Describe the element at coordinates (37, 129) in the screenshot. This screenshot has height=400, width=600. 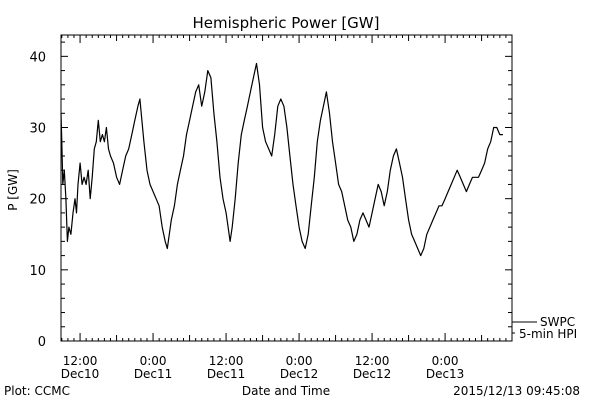
I see `y-tick-label: 30` at that location.